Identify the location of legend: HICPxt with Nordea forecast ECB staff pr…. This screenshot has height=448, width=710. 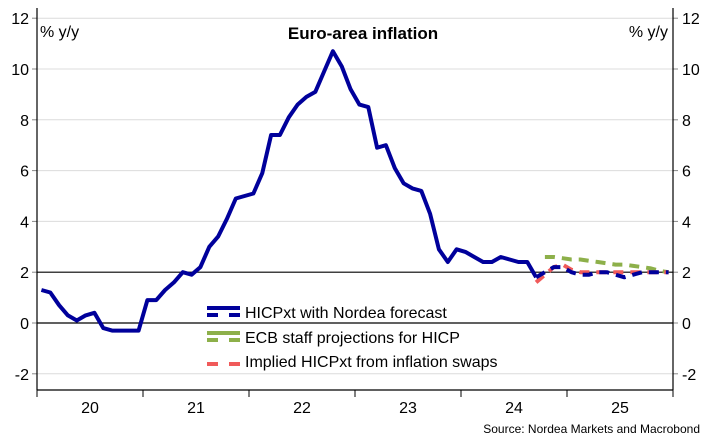
(352, 338).